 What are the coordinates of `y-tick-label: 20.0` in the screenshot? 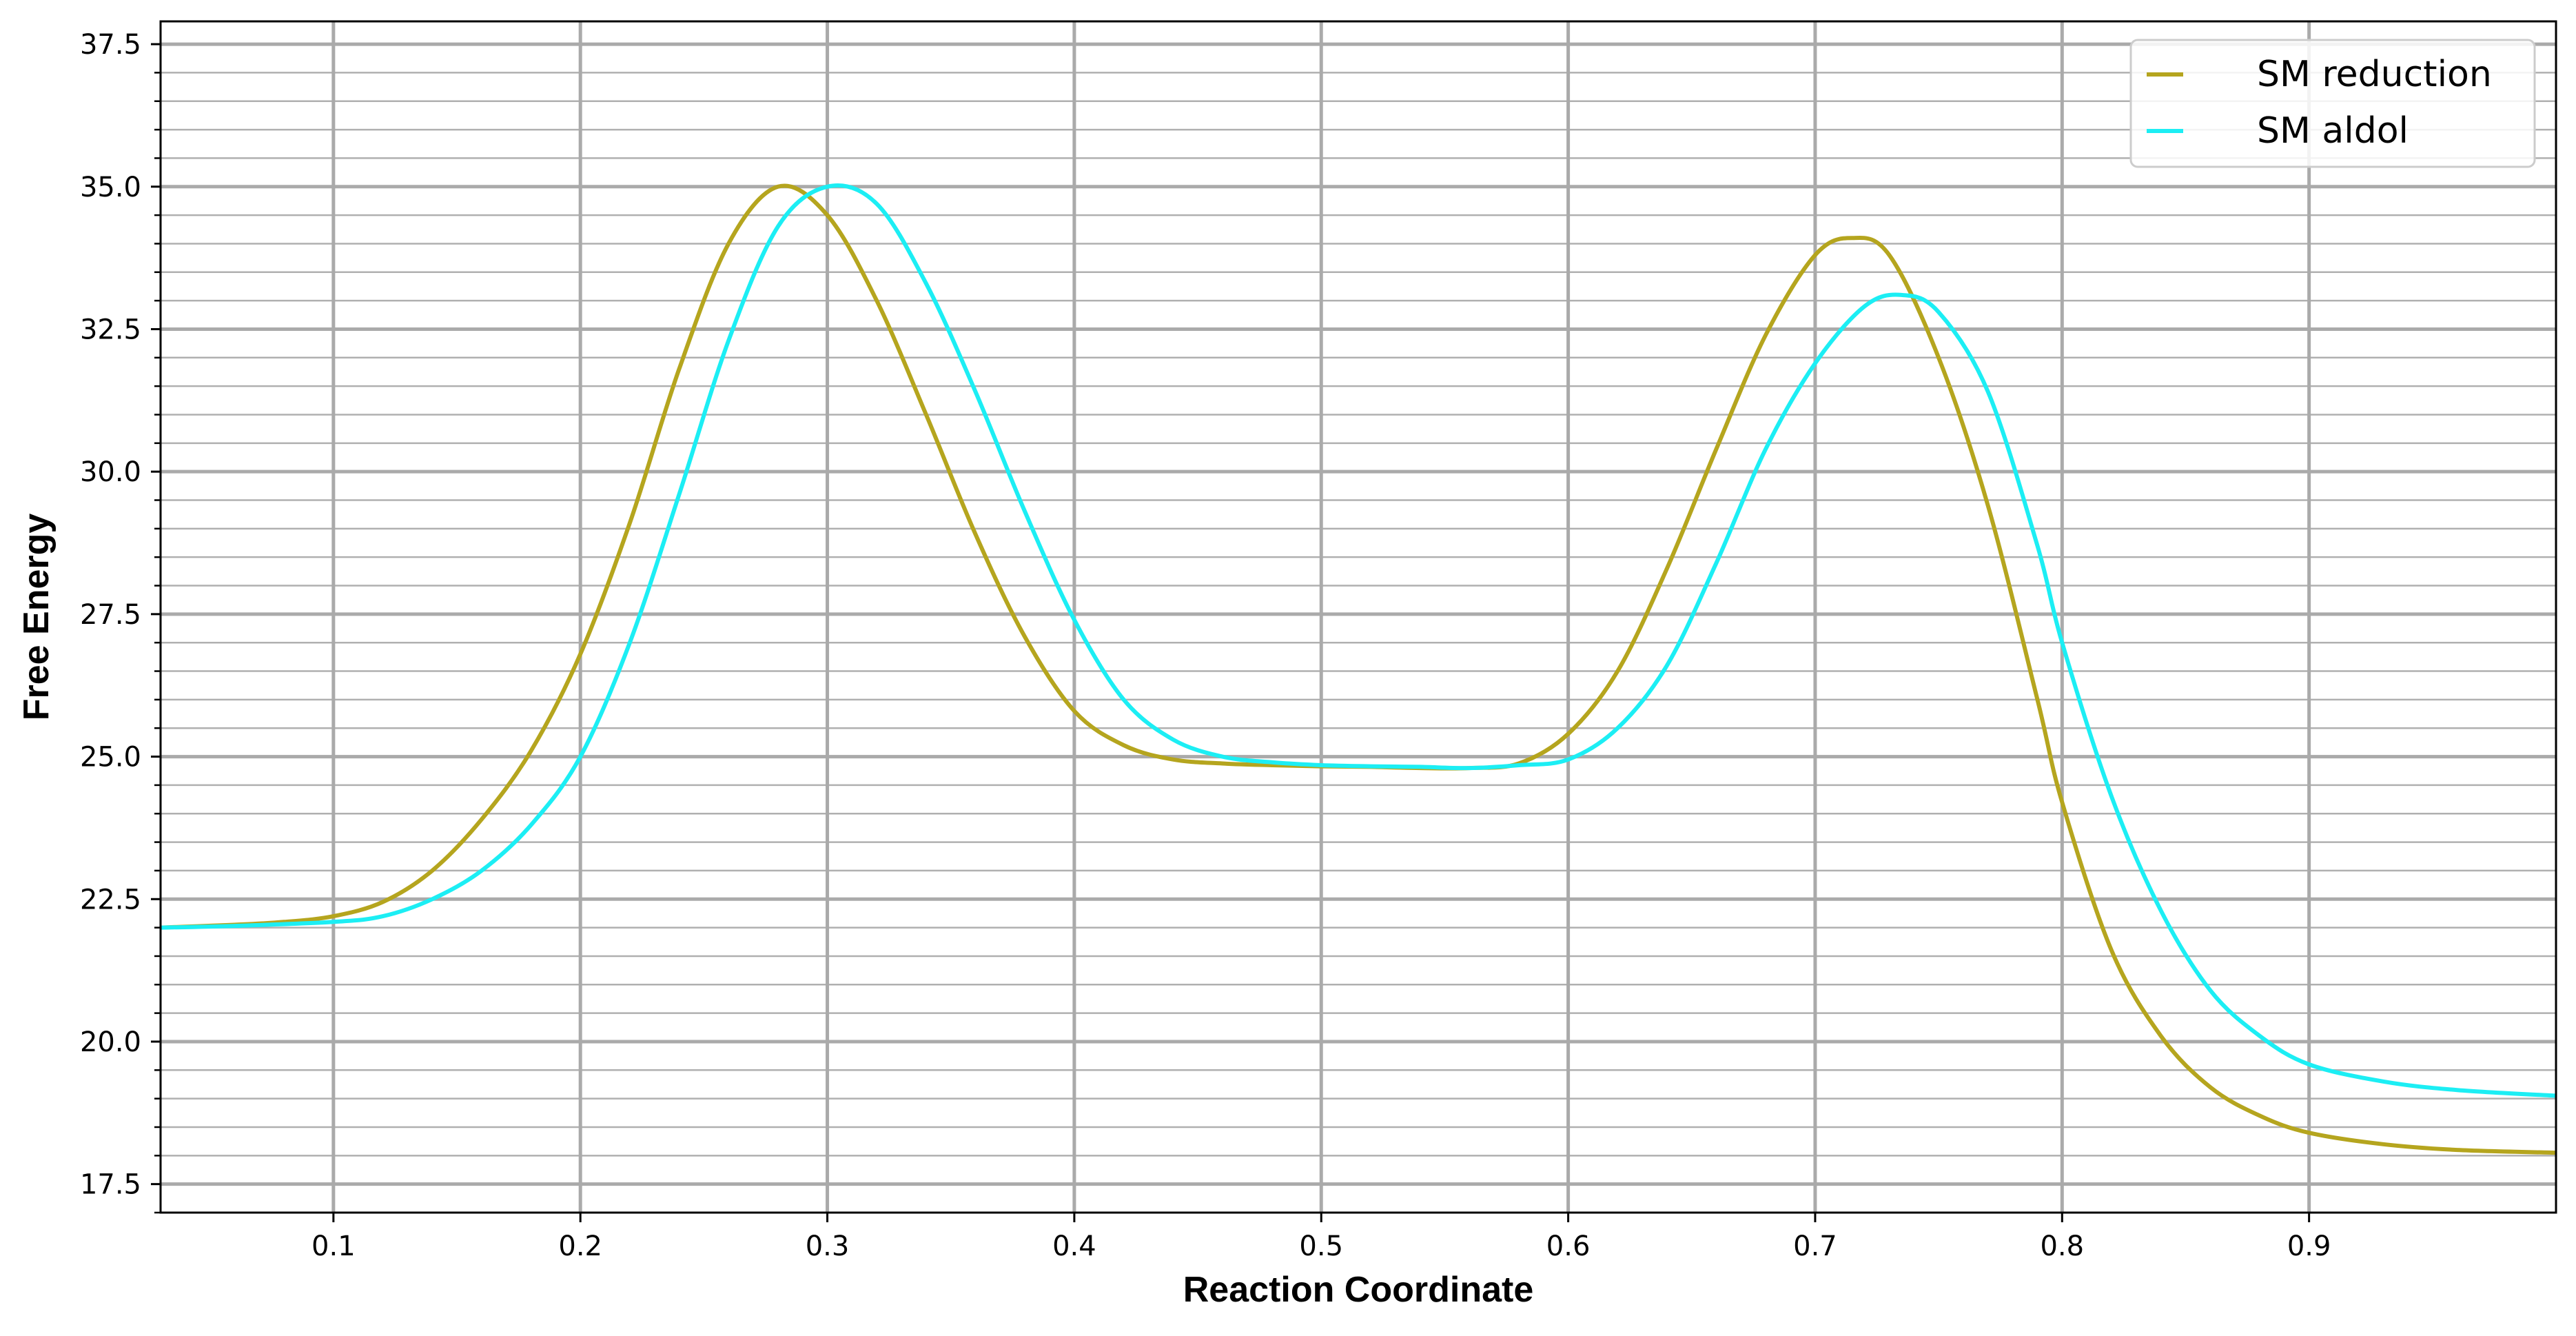 It's located at (110, 1042).